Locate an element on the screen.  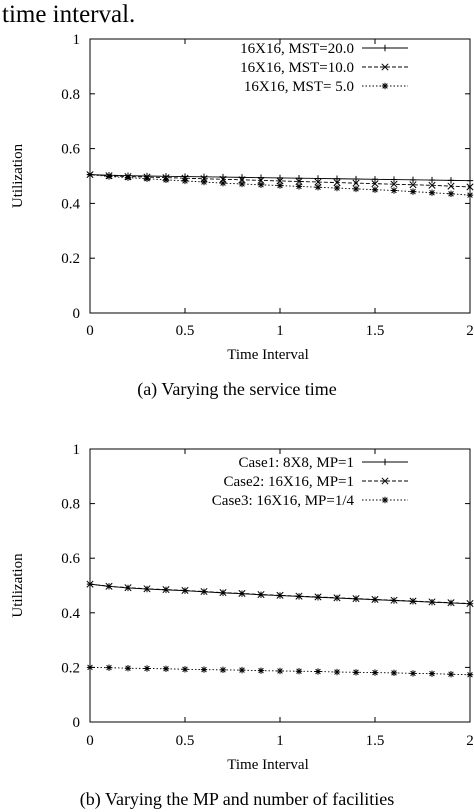
chart-a-ytick-label: 1 is located at coordinates (77, 40).